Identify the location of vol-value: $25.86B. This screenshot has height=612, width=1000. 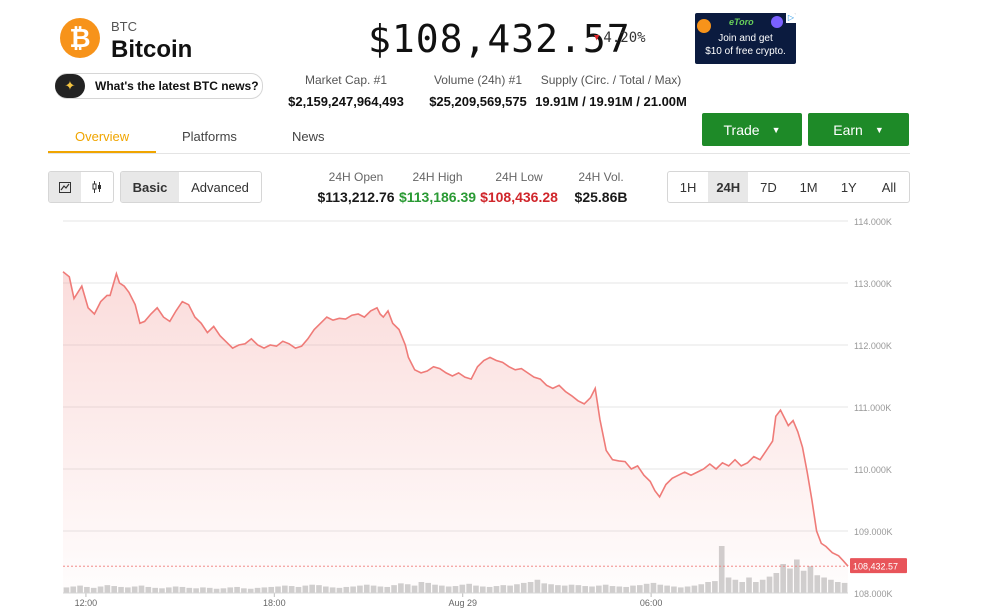
(601, 197).